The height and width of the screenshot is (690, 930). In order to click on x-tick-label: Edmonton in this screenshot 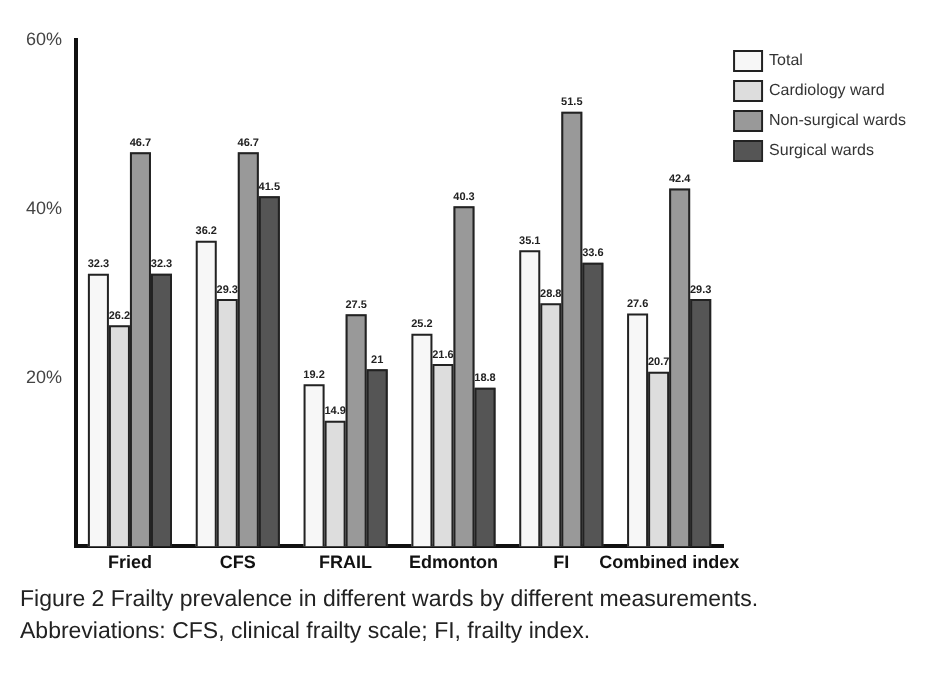, I will do `click(453, 562)`.